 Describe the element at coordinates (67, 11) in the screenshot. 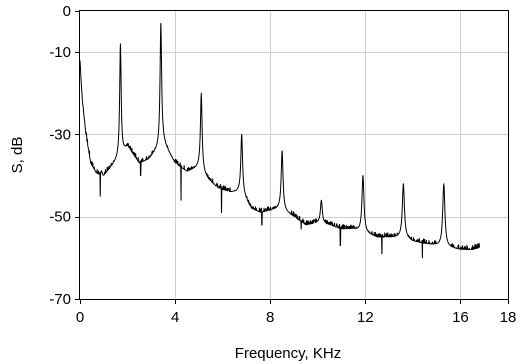

I see `y-tick-label: 0` at that location.